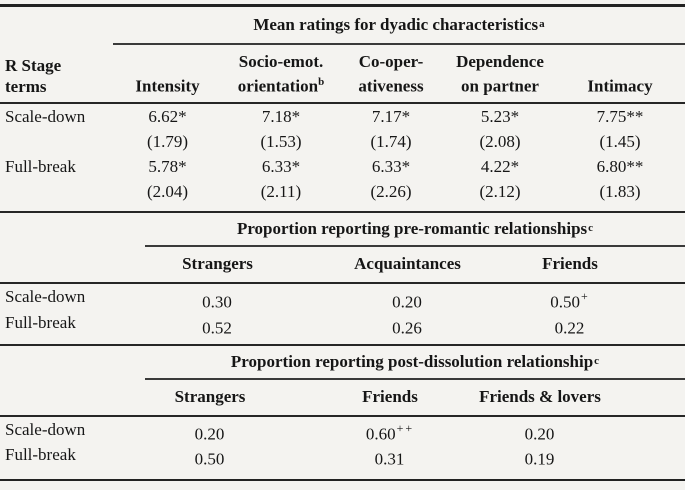 The image size is (685, 490). Describe the element at coordinates (342, 5) in the screenshot. I see `top-rule` at that location.